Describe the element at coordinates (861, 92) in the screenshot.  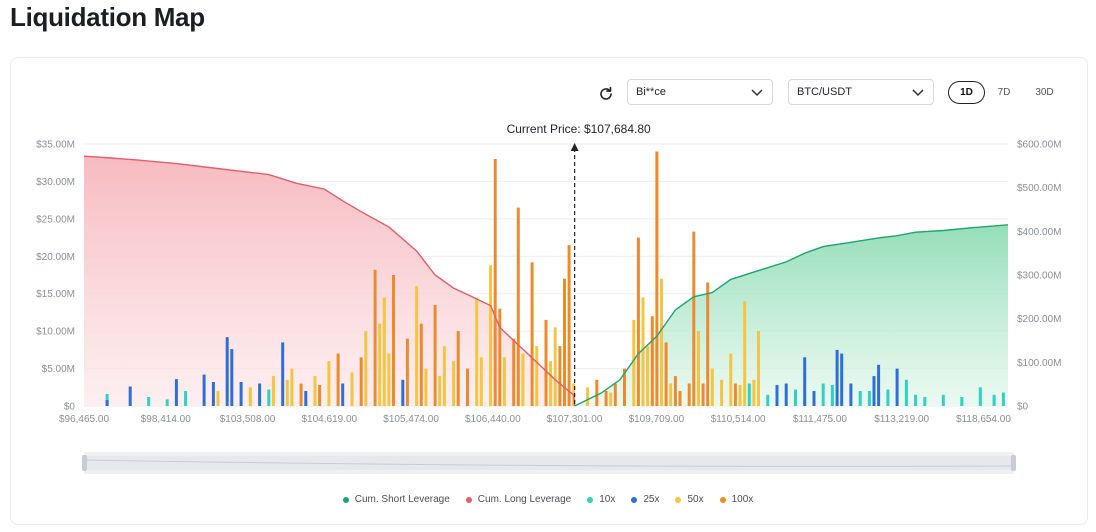
I see `pair-select: BTC/USDT` at that location.